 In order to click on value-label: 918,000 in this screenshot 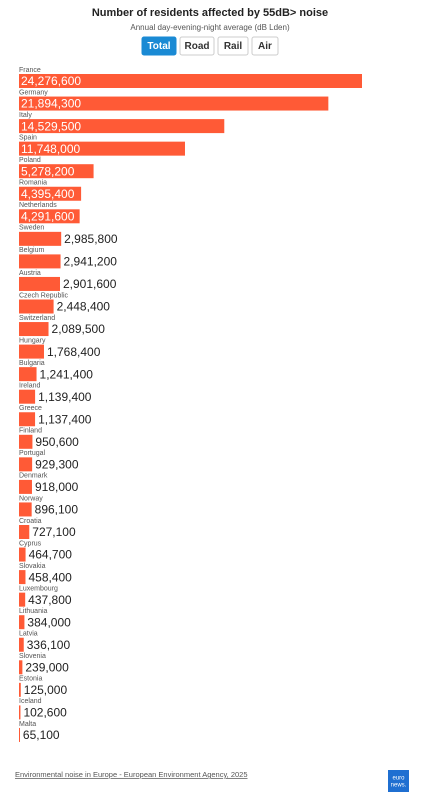, I will do `click(57, 487)`.